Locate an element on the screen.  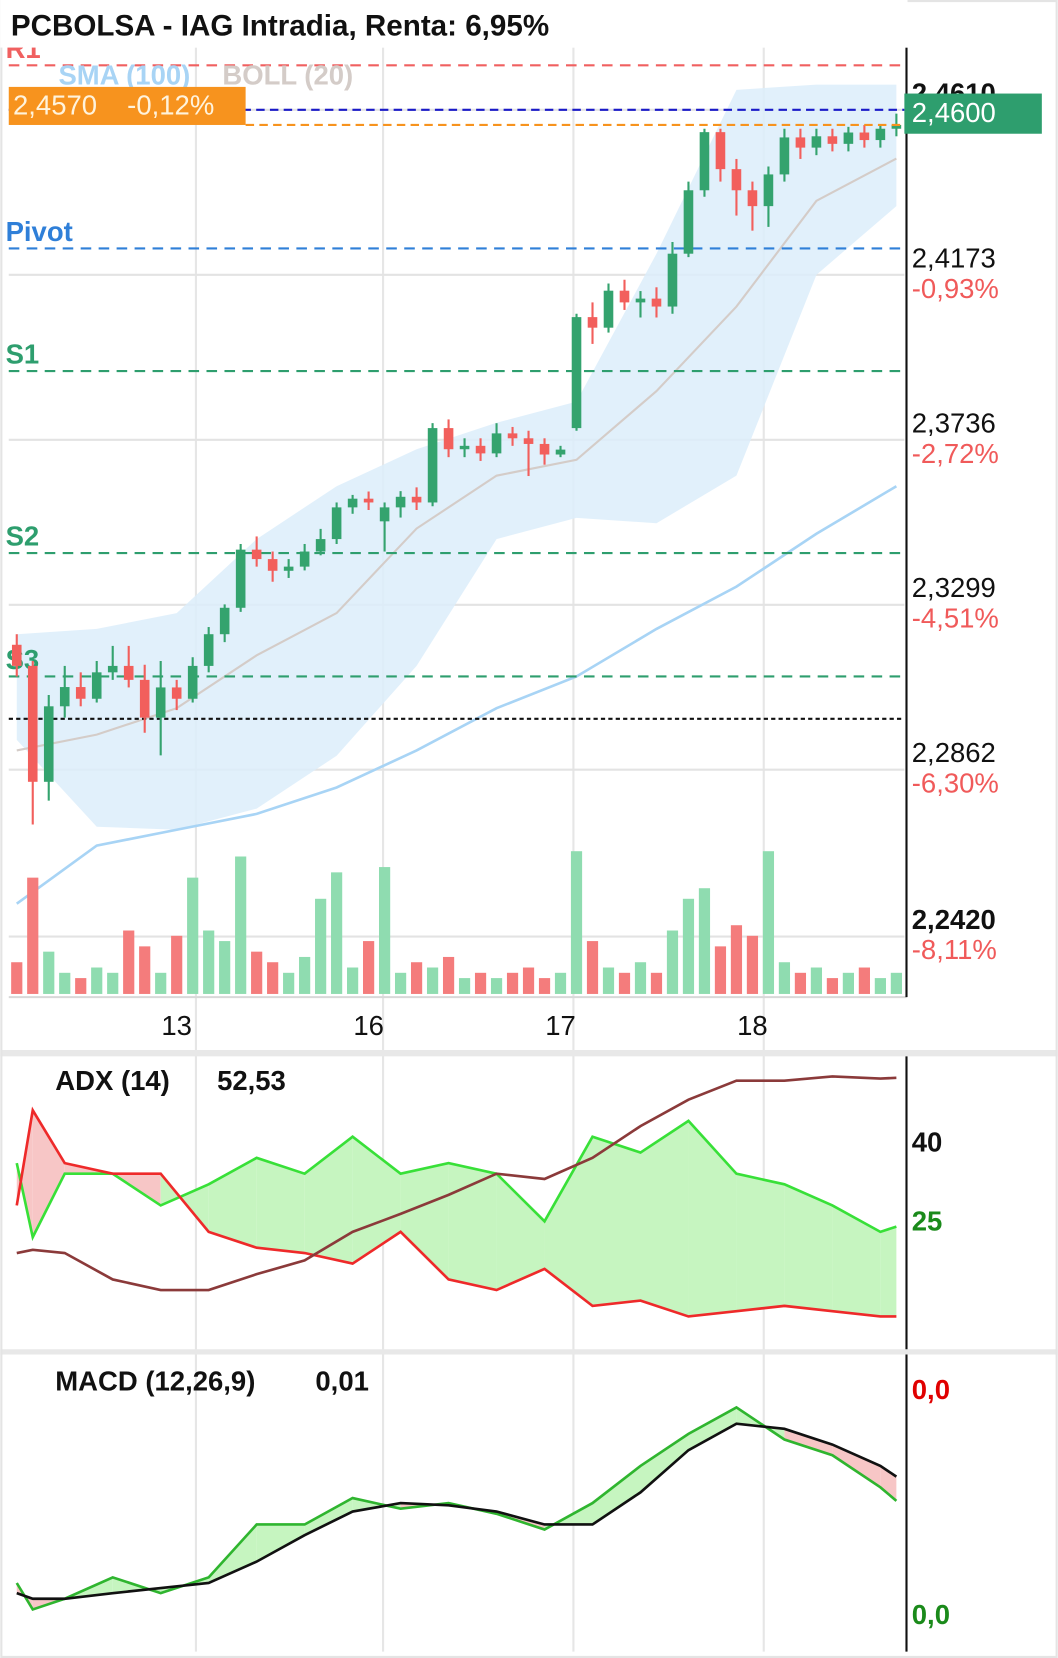
level-label: Pivot is located at coordinates (39, 231).